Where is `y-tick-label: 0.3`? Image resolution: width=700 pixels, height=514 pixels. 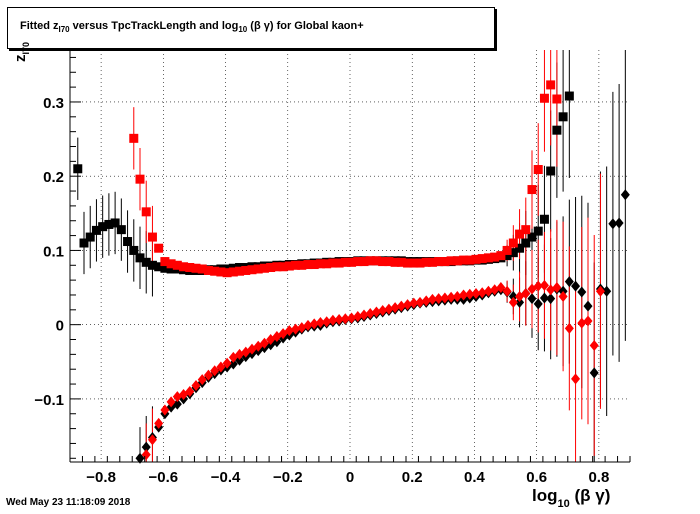
y-tick-label: 0.3 is located at coordinates (53, 103).